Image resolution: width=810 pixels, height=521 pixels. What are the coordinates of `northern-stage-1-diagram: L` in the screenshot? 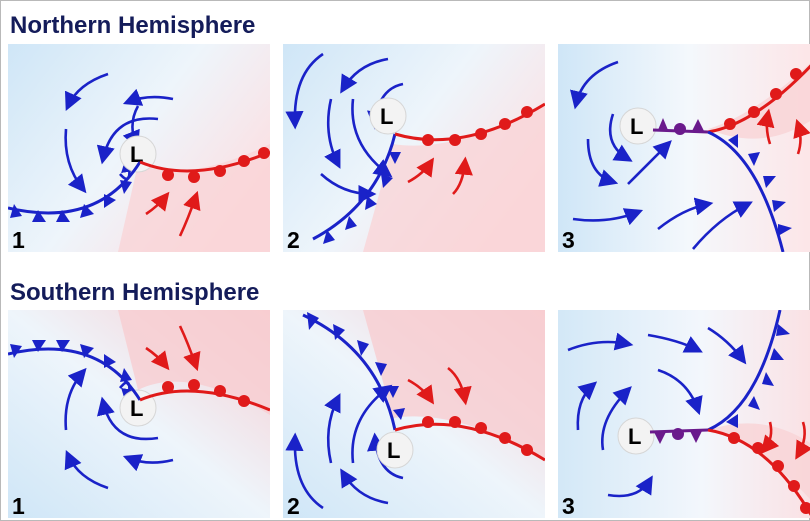 It's located at (139, 148).